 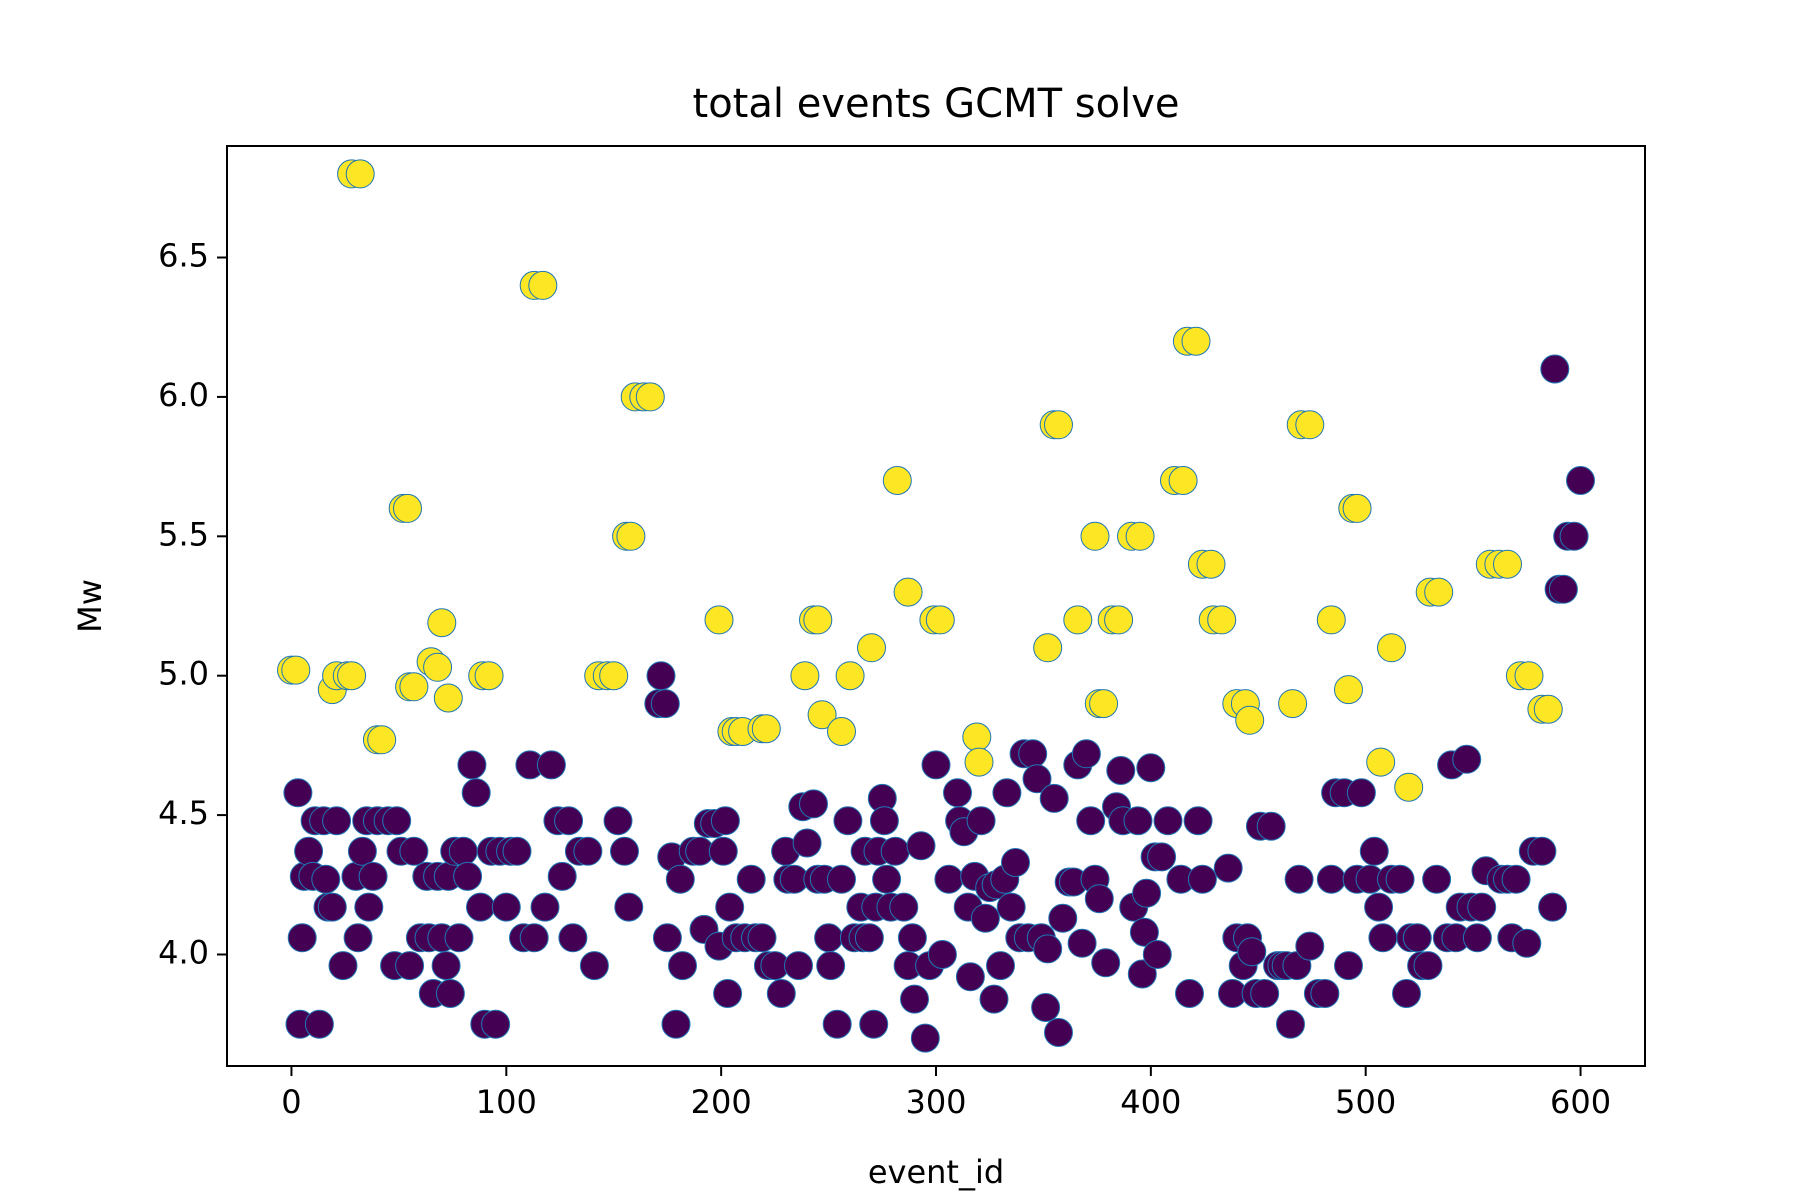 What do you see at coordinates (506, 1102) in the screenshot?
I see `x-tick-label: 100` at bounding box center [506, 1102].